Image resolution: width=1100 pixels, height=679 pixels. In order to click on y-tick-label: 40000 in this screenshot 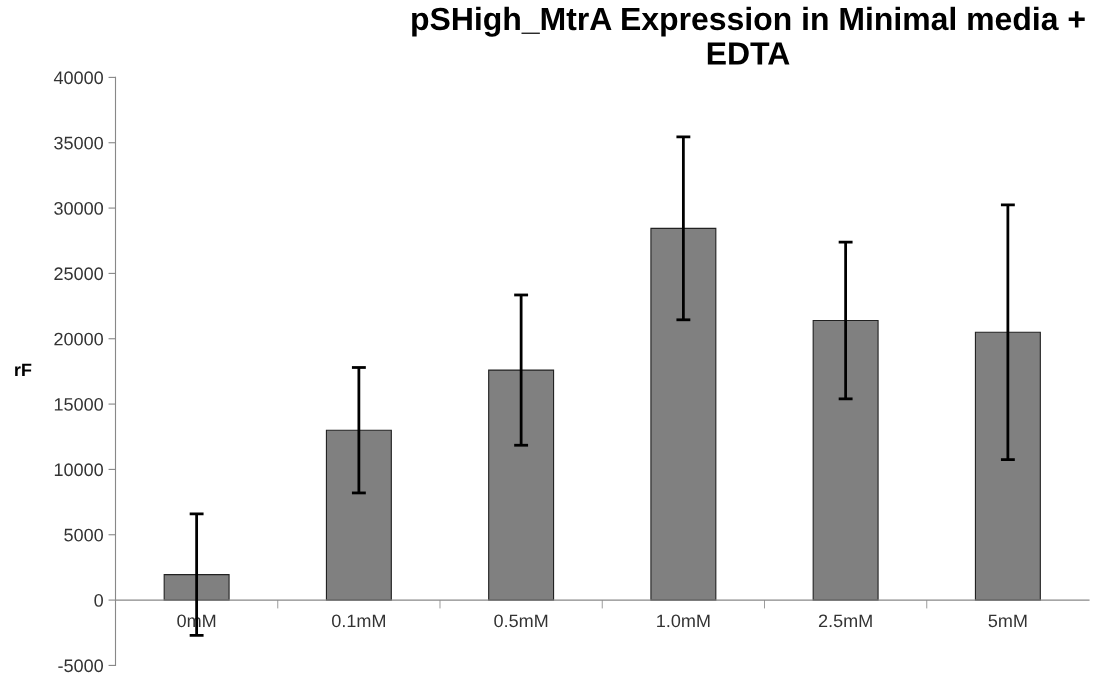, I will do `click(78, 78)`.